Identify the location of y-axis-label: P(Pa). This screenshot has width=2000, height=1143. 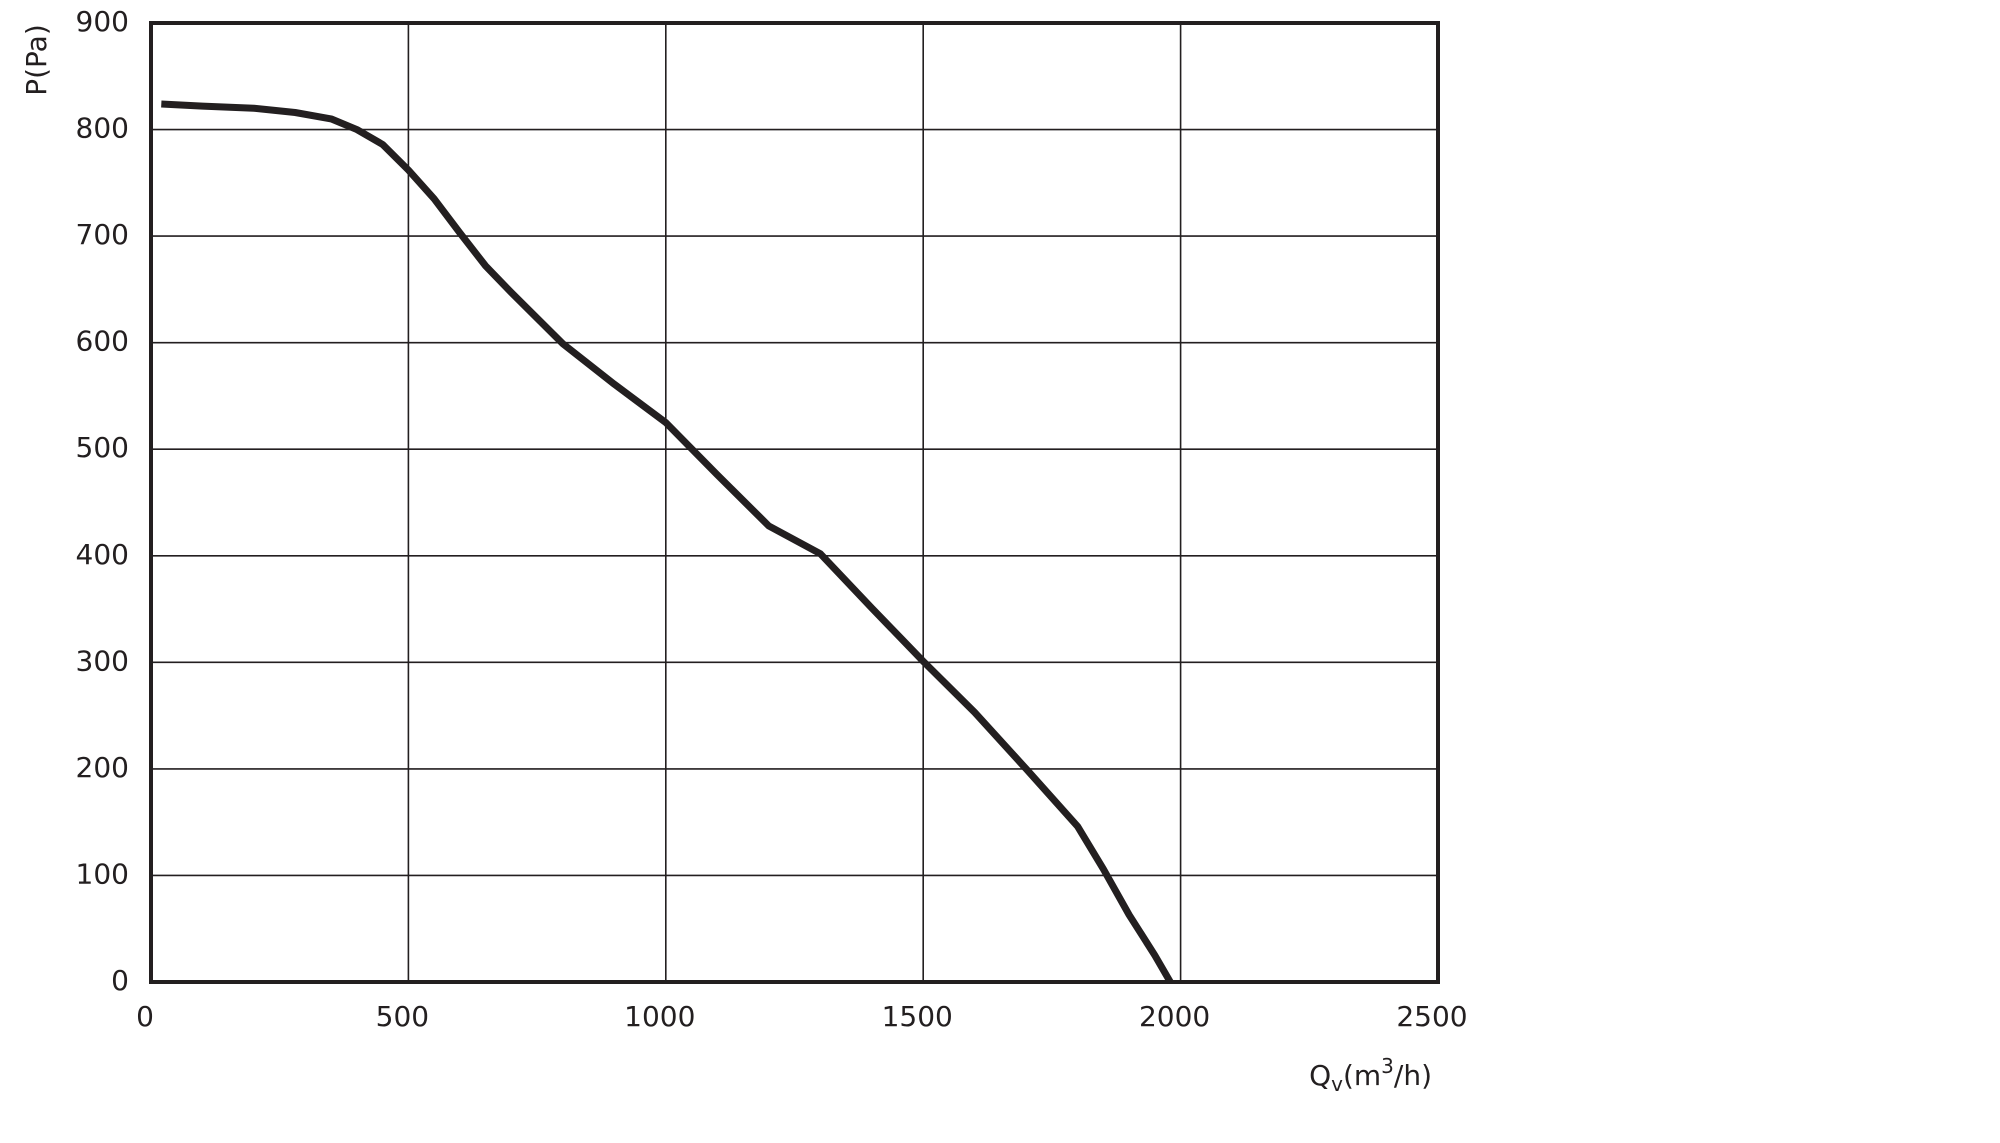
(36, 60).